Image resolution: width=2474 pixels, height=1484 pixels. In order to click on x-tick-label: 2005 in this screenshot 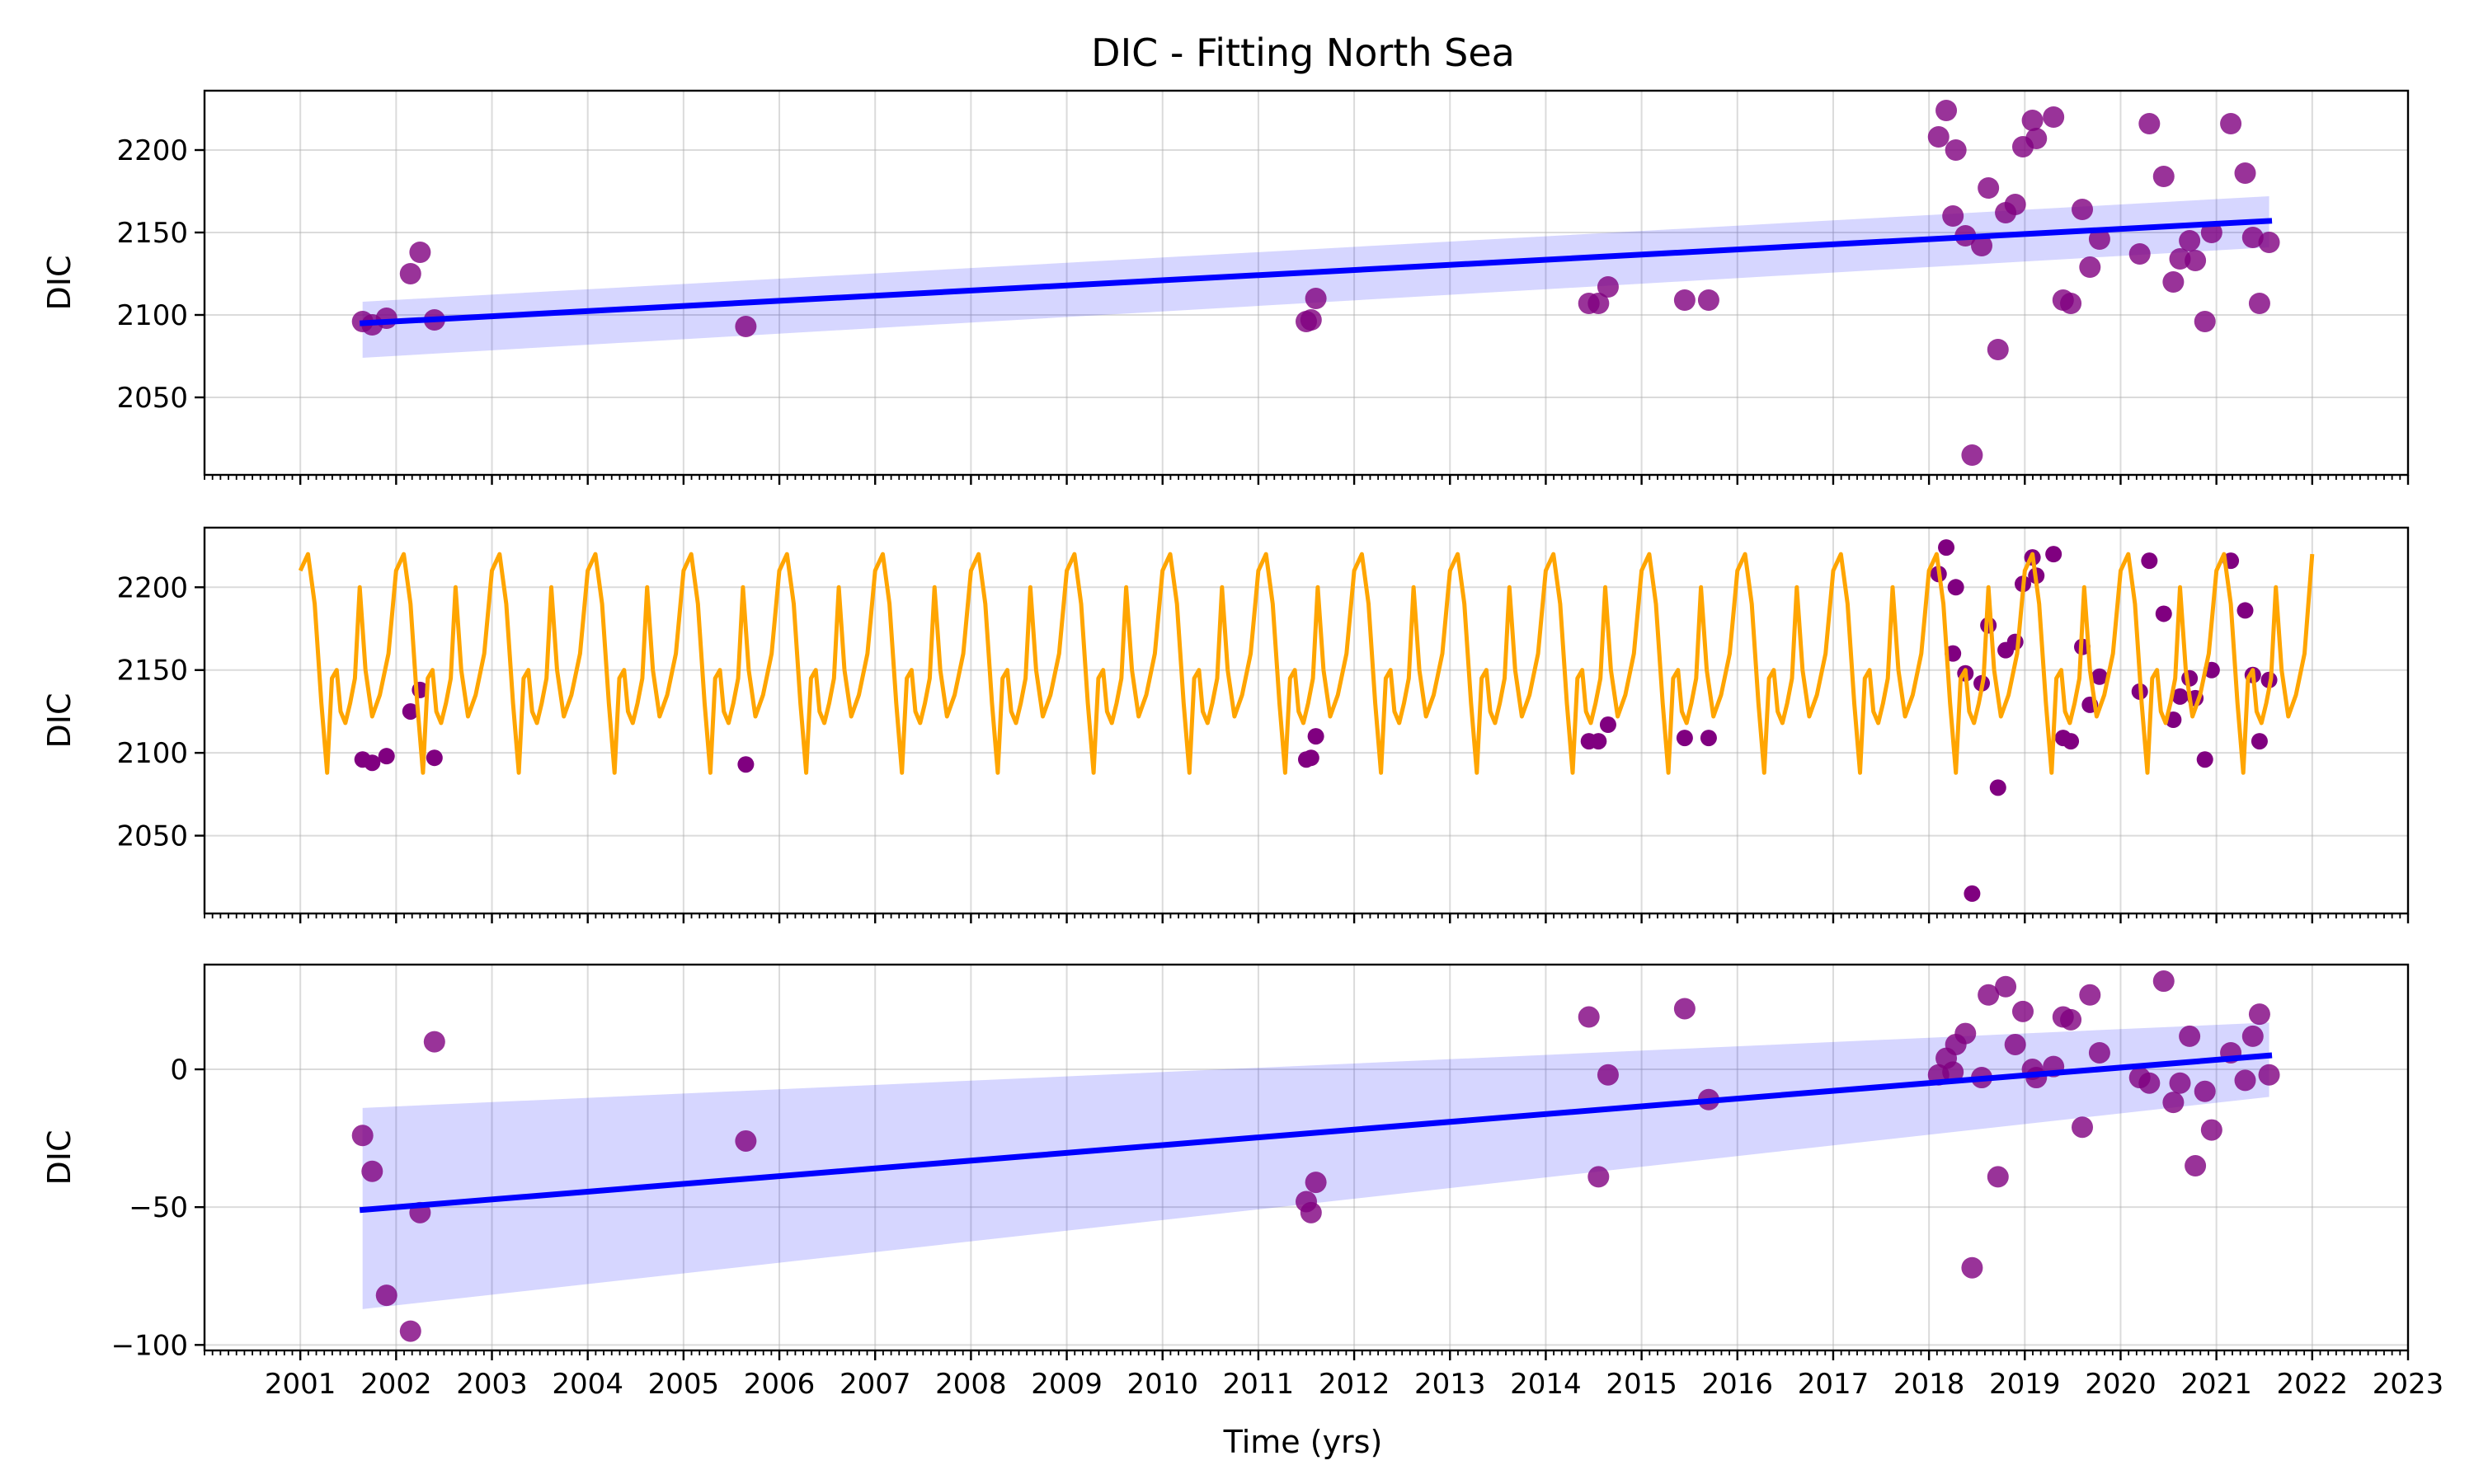, I will do `click(684, 1384)`.